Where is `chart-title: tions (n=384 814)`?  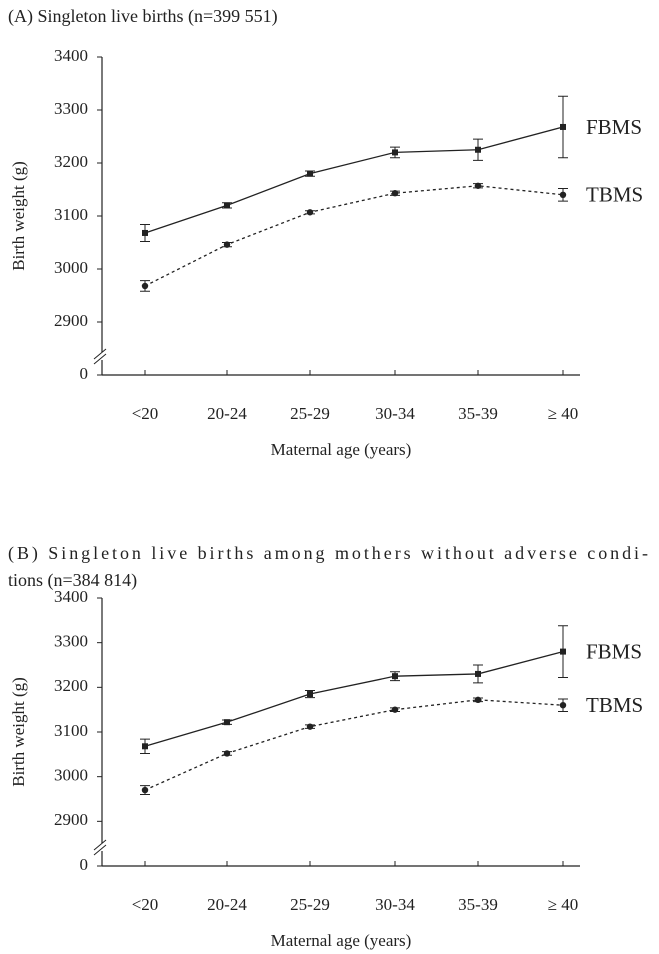 chart-title: tions (n=384 814) is located at coordinates (72, 580).